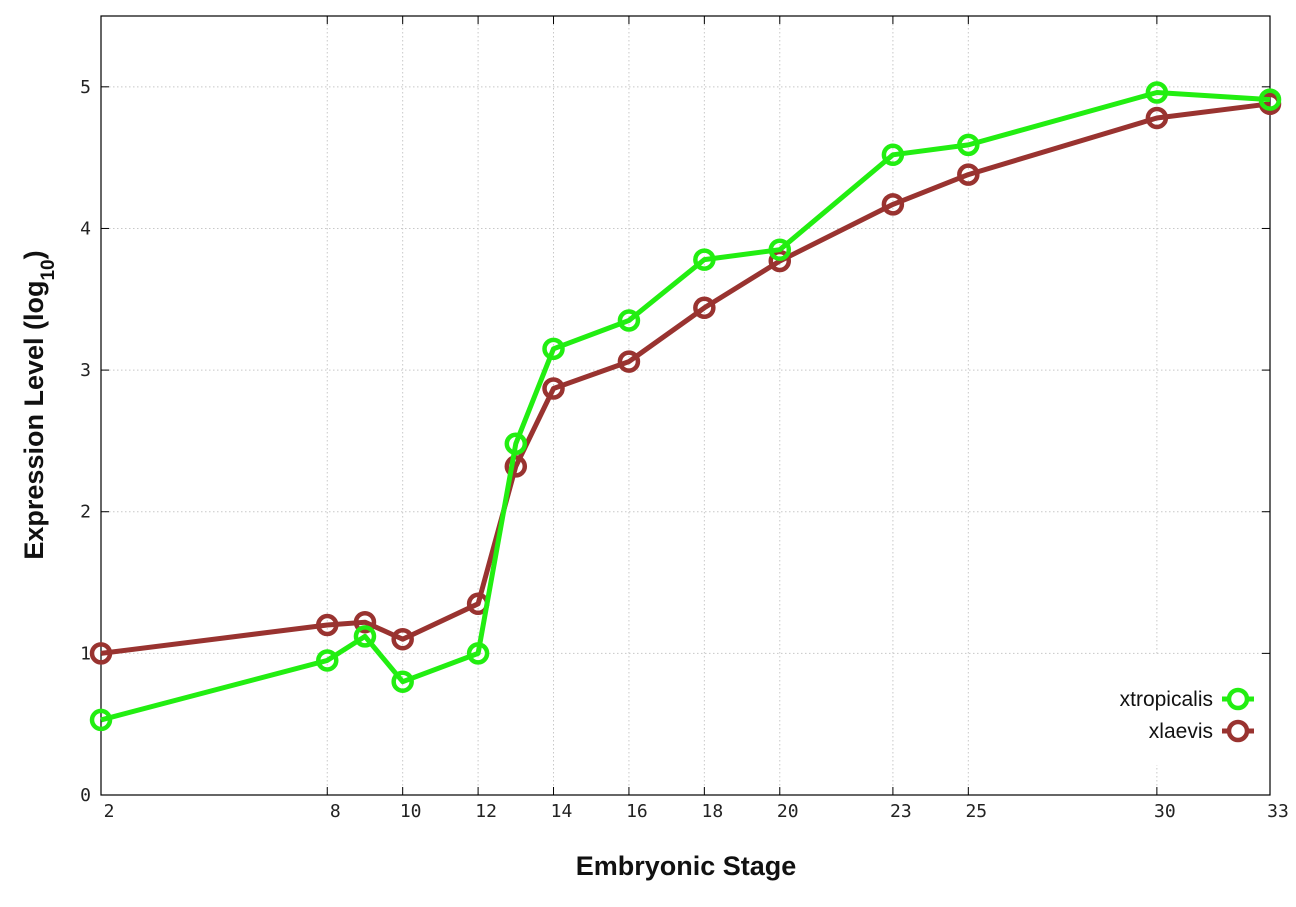 This screenshot has width=1296, height=907. I want to click on y-tick-label: 3, so click(85, 370).